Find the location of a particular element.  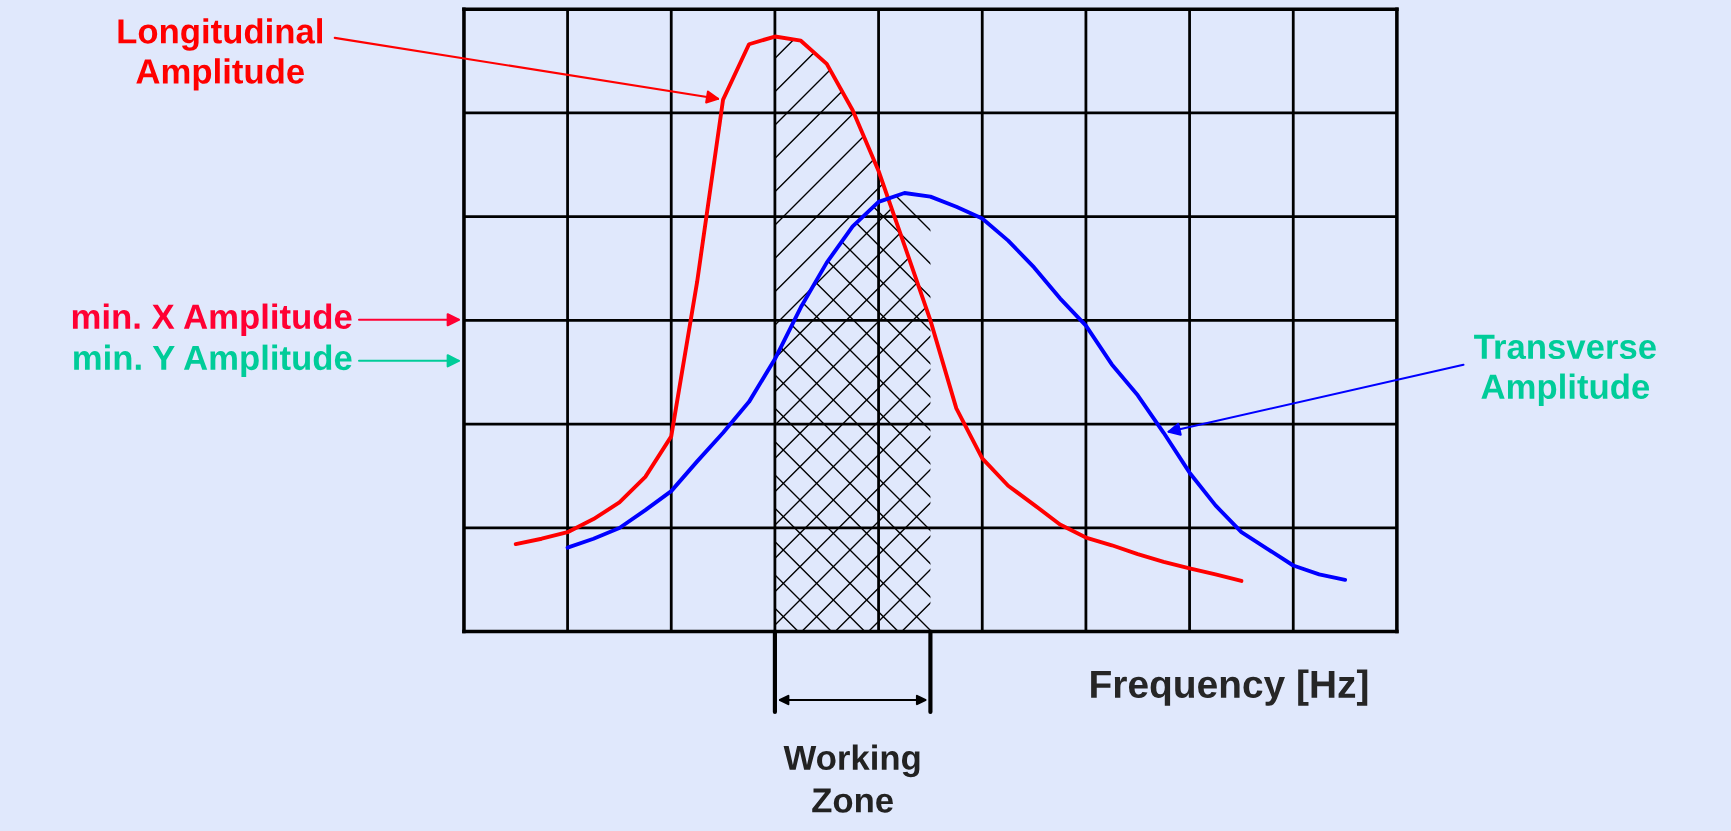

x-axis-title: Frequency [Hz] is located at coordinates (1229, 687).